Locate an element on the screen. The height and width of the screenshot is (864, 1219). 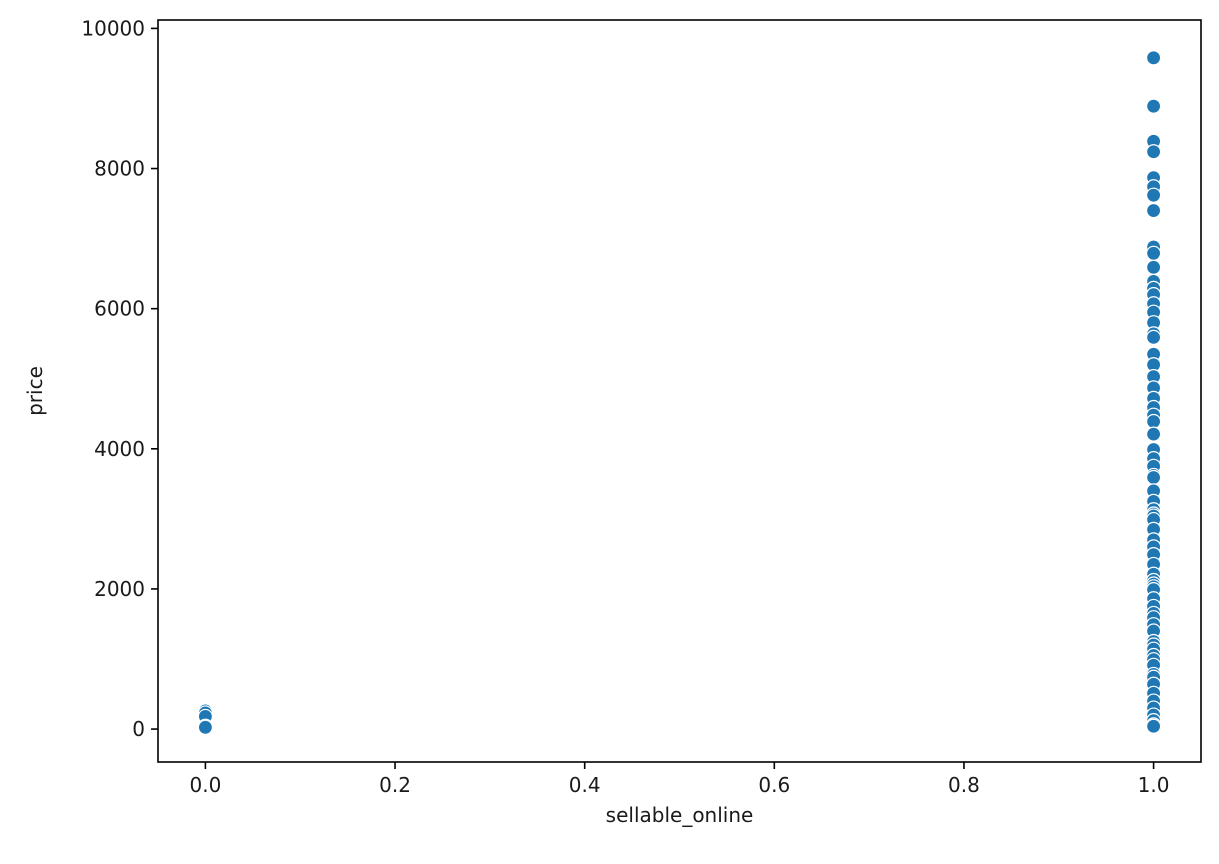
x-tick-label: 0.4 is located at coordinates (585, 785).